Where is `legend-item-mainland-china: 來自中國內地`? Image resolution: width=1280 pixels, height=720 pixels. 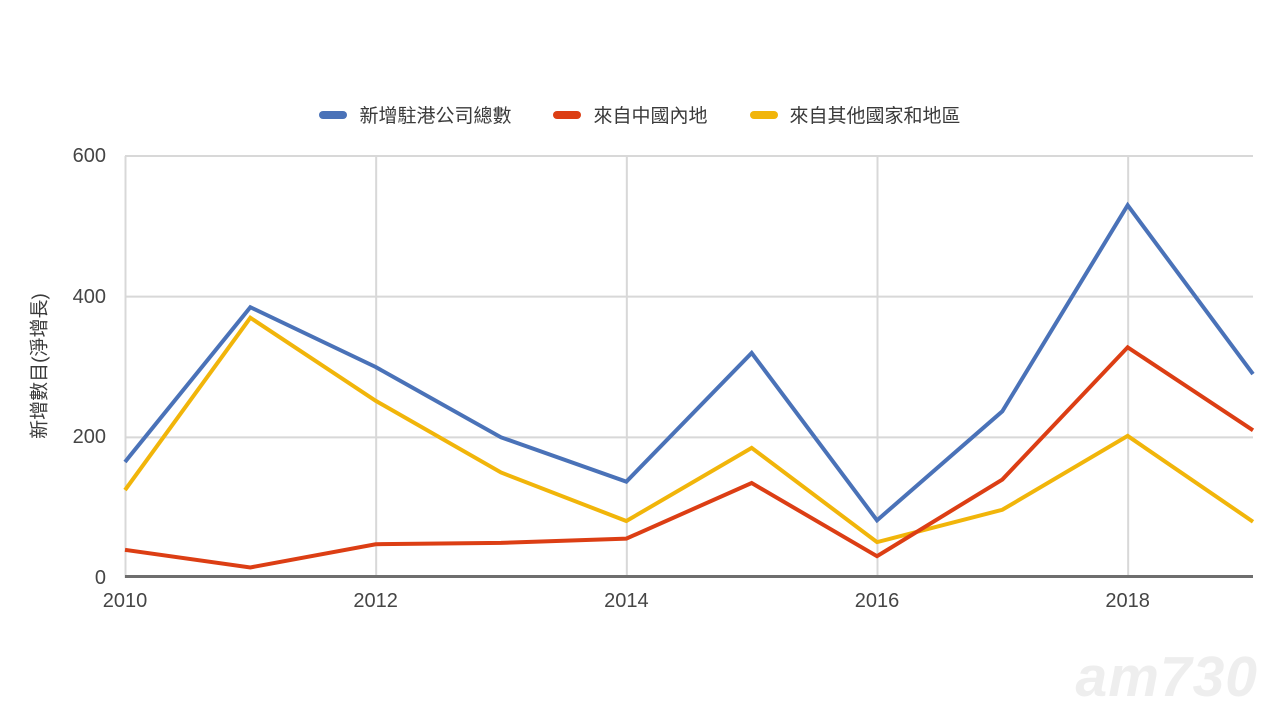 legend-item-mainland-china: 來自中國內地 is located at coordinates (630, 114).